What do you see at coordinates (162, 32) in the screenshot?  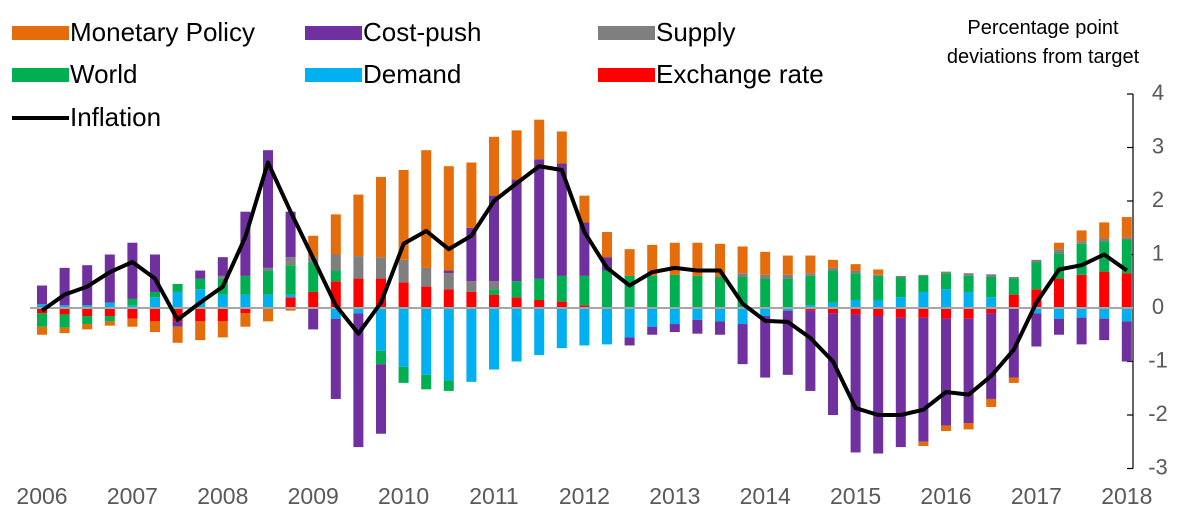 I see `legend-label: Monetary Policy` at bounding box center [162, 32].